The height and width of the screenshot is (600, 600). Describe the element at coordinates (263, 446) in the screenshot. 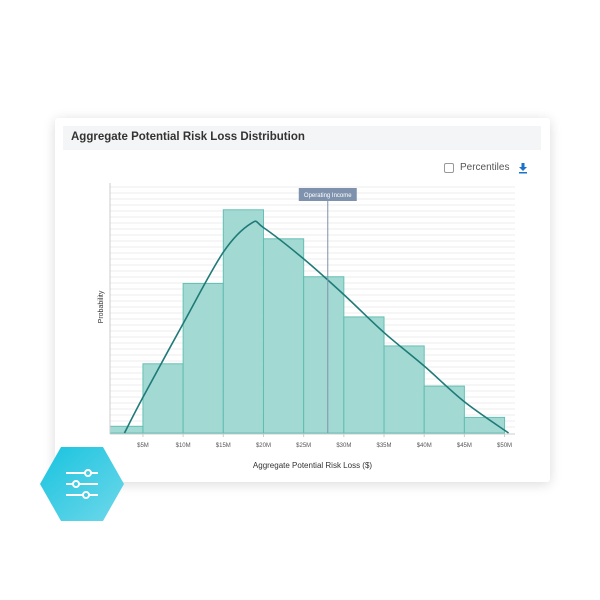

I see `x-tick-label: $20M` at that location.